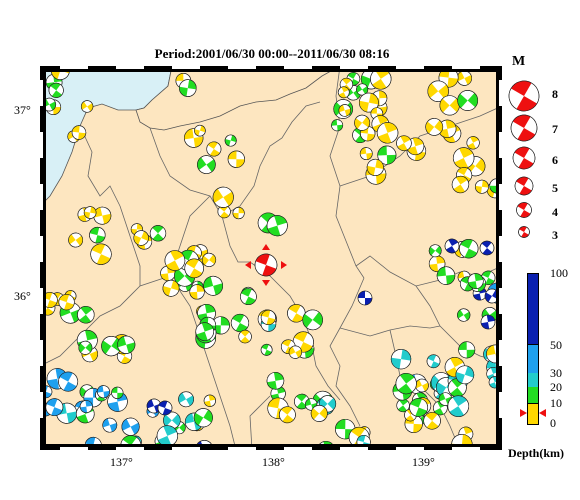  I want to click on magnitude-legend-symbols, so click(524, 159).